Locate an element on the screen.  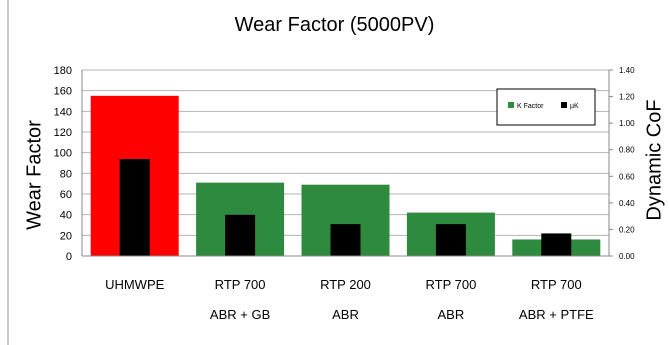
x-tick-label: UHMWPE is located at coordinates (135, 284).